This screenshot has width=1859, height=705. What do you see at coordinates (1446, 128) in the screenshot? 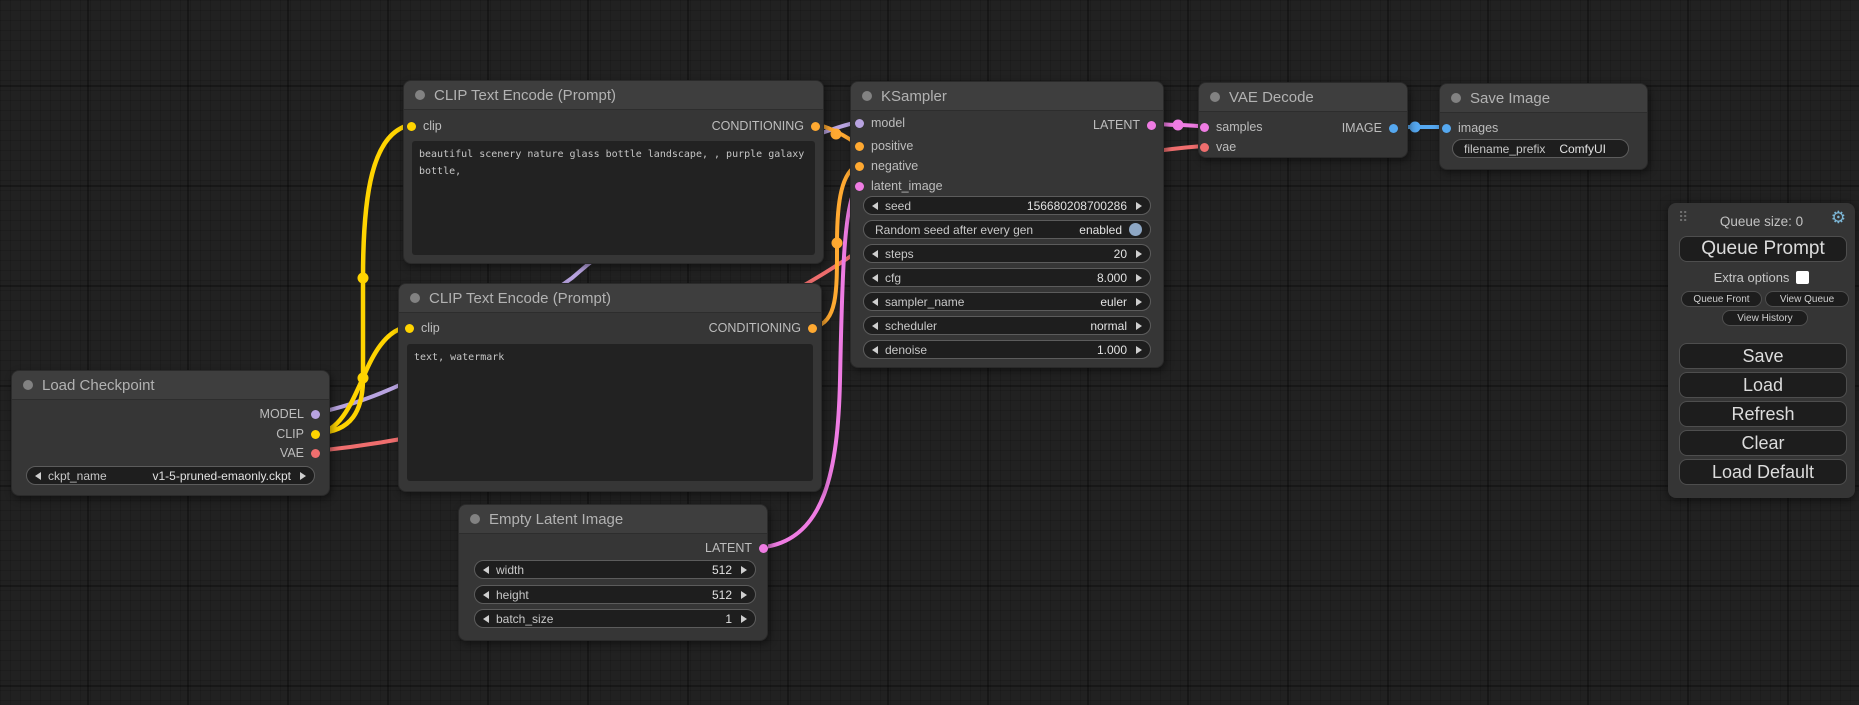
I see `images-input-dot` at bounding box center [1446, 128].